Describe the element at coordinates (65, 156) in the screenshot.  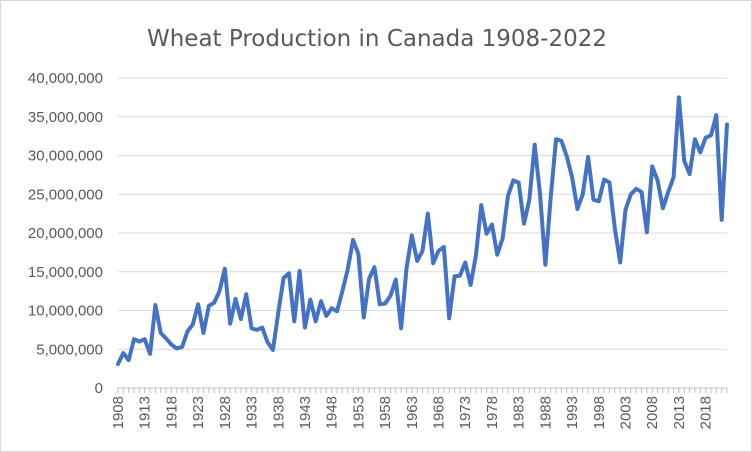
I see `y-tick-label: 30,000,000` at that location.